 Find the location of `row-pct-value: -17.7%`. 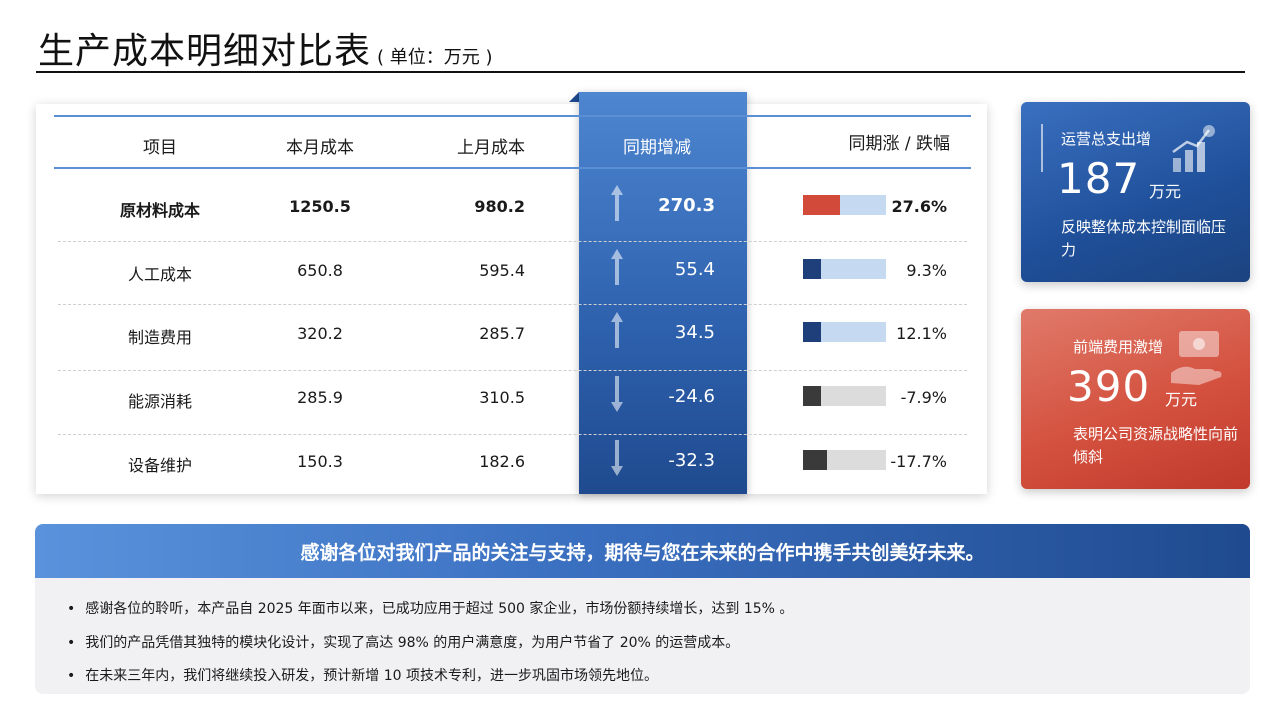

row-pct-value: -17.7% is located at coordinates (918, 461).